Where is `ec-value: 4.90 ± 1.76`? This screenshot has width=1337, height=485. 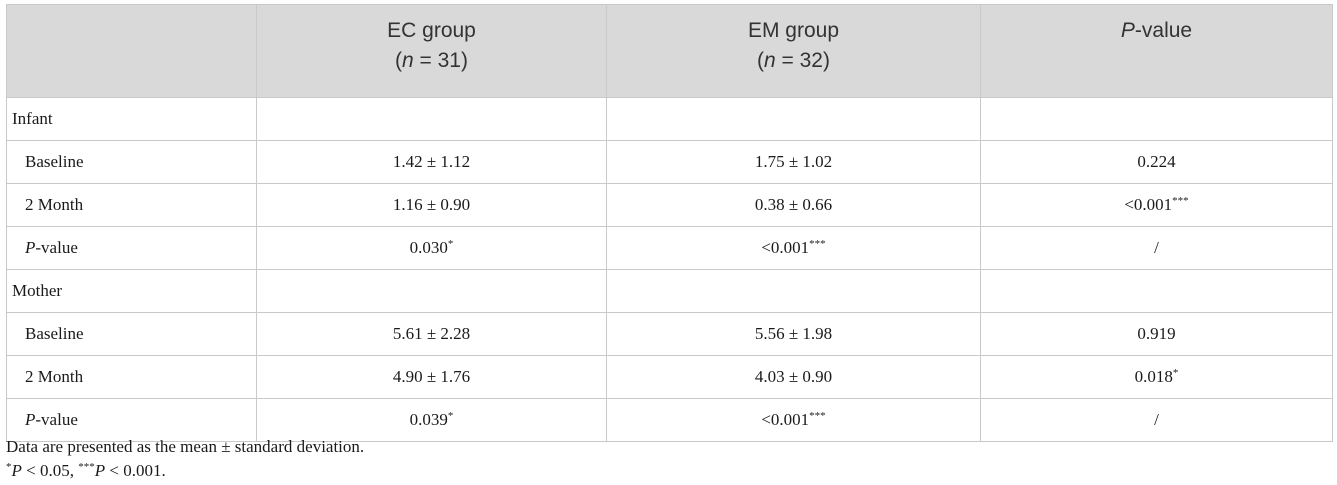
ec-value: 4.90 ± 1.76 is located at coordinates (431, 377).